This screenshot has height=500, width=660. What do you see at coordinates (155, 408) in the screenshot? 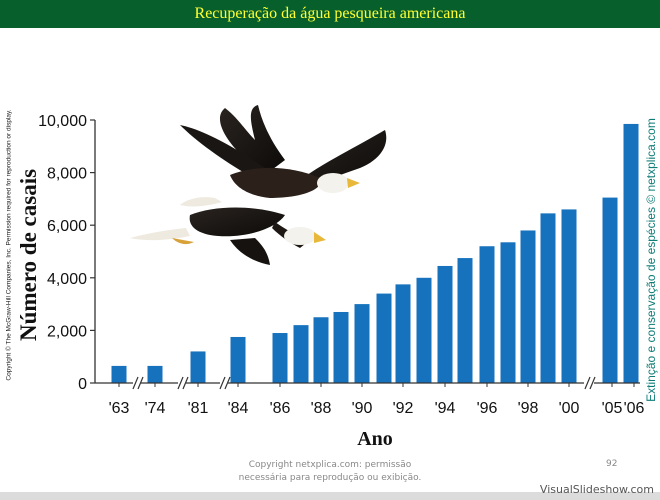
I see `x-tick-label: '74` at bounding box center [155, 408].